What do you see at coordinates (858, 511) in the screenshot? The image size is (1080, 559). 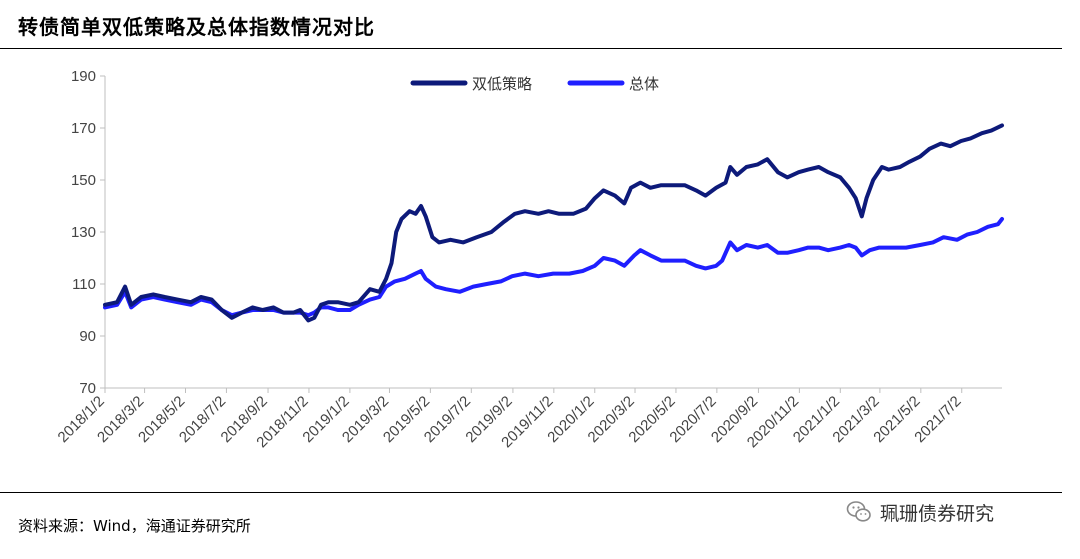 I see `wechat-icon` at bounding box center [858, 511].